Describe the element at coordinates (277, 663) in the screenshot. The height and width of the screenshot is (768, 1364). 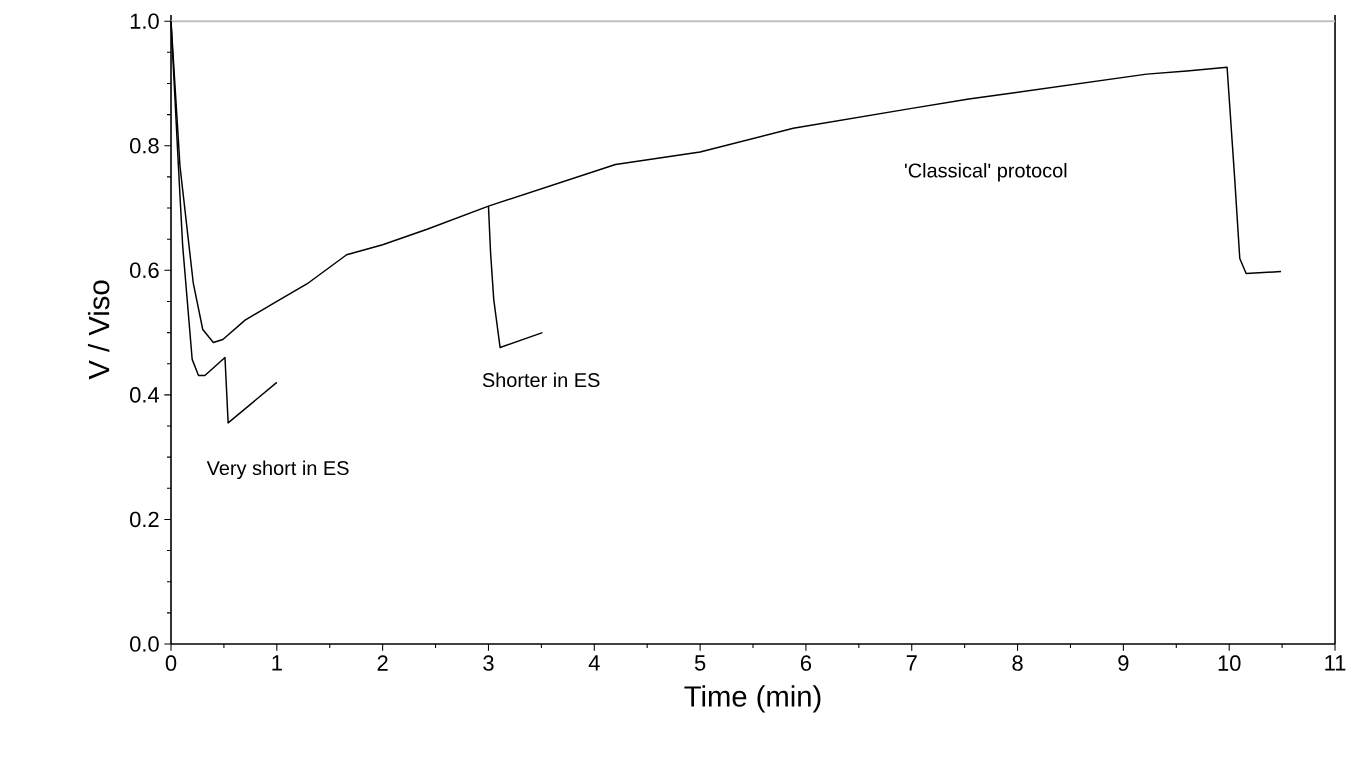
I see `x-tick-label: 1` at that location.